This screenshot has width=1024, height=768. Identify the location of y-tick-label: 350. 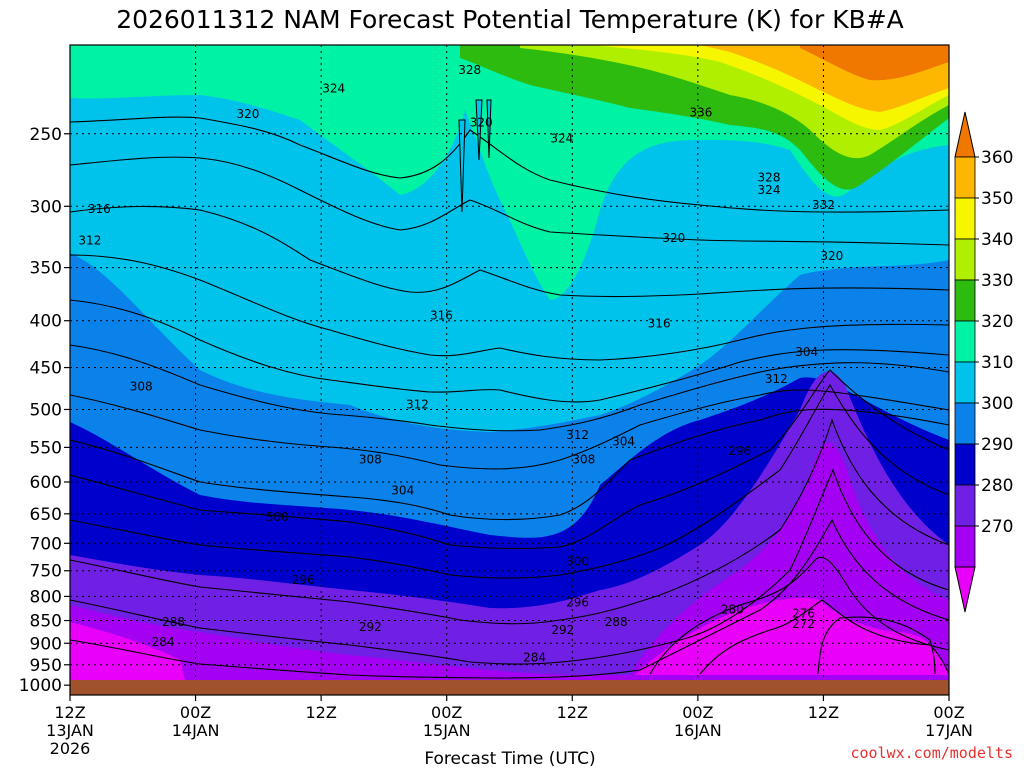
(46, 269).